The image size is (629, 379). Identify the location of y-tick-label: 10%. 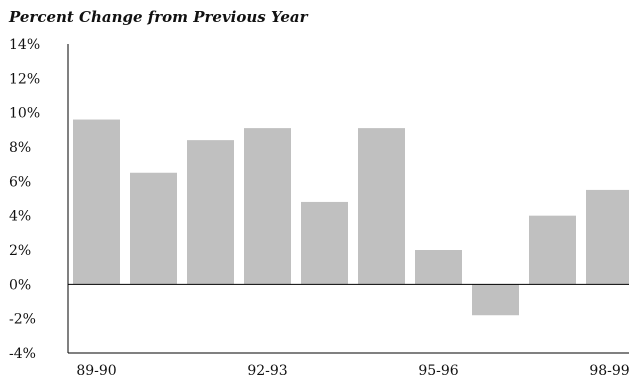
(24, 114).